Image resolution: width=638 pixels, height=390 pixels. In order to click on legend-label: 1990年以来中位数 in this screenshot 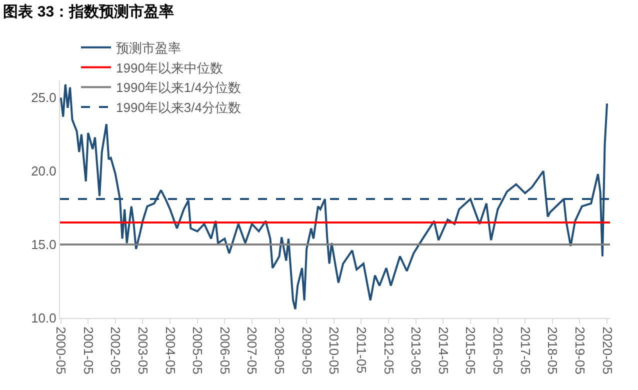, I will do `click(169, 68)`.